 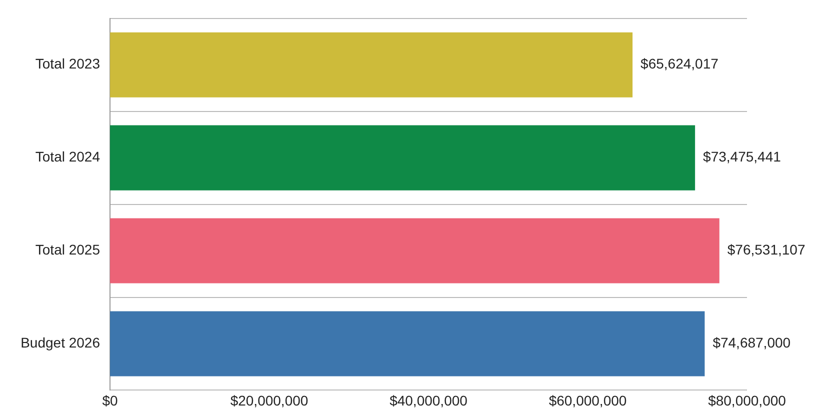 I want to click on data-label: $73,475,441, so click(x=742, y=156).